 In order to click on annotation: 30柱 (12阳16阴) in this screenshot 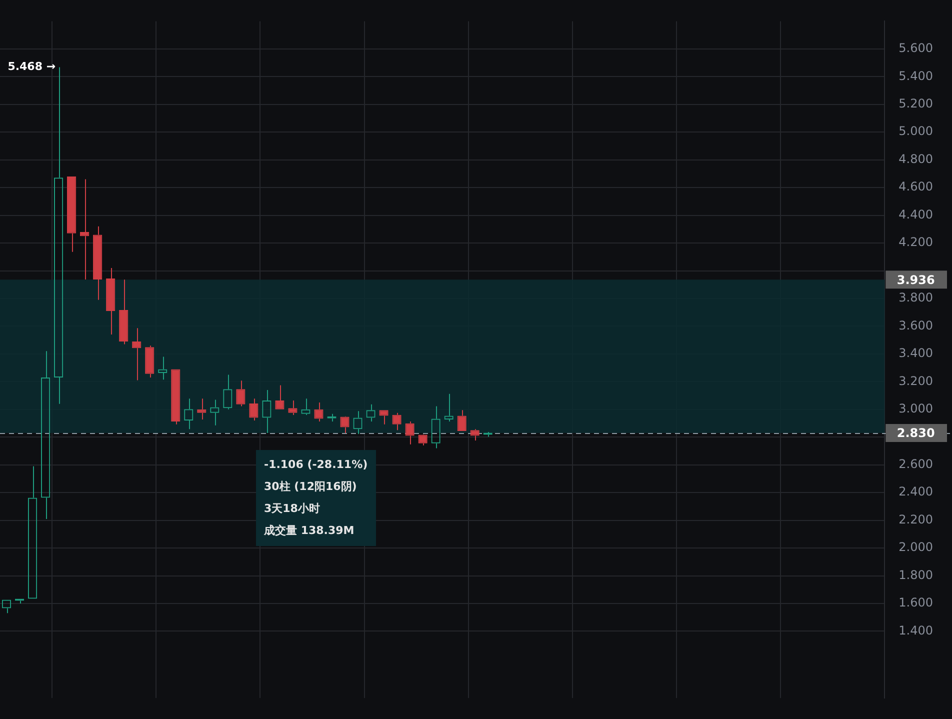, I will do `click(311, 487)`.